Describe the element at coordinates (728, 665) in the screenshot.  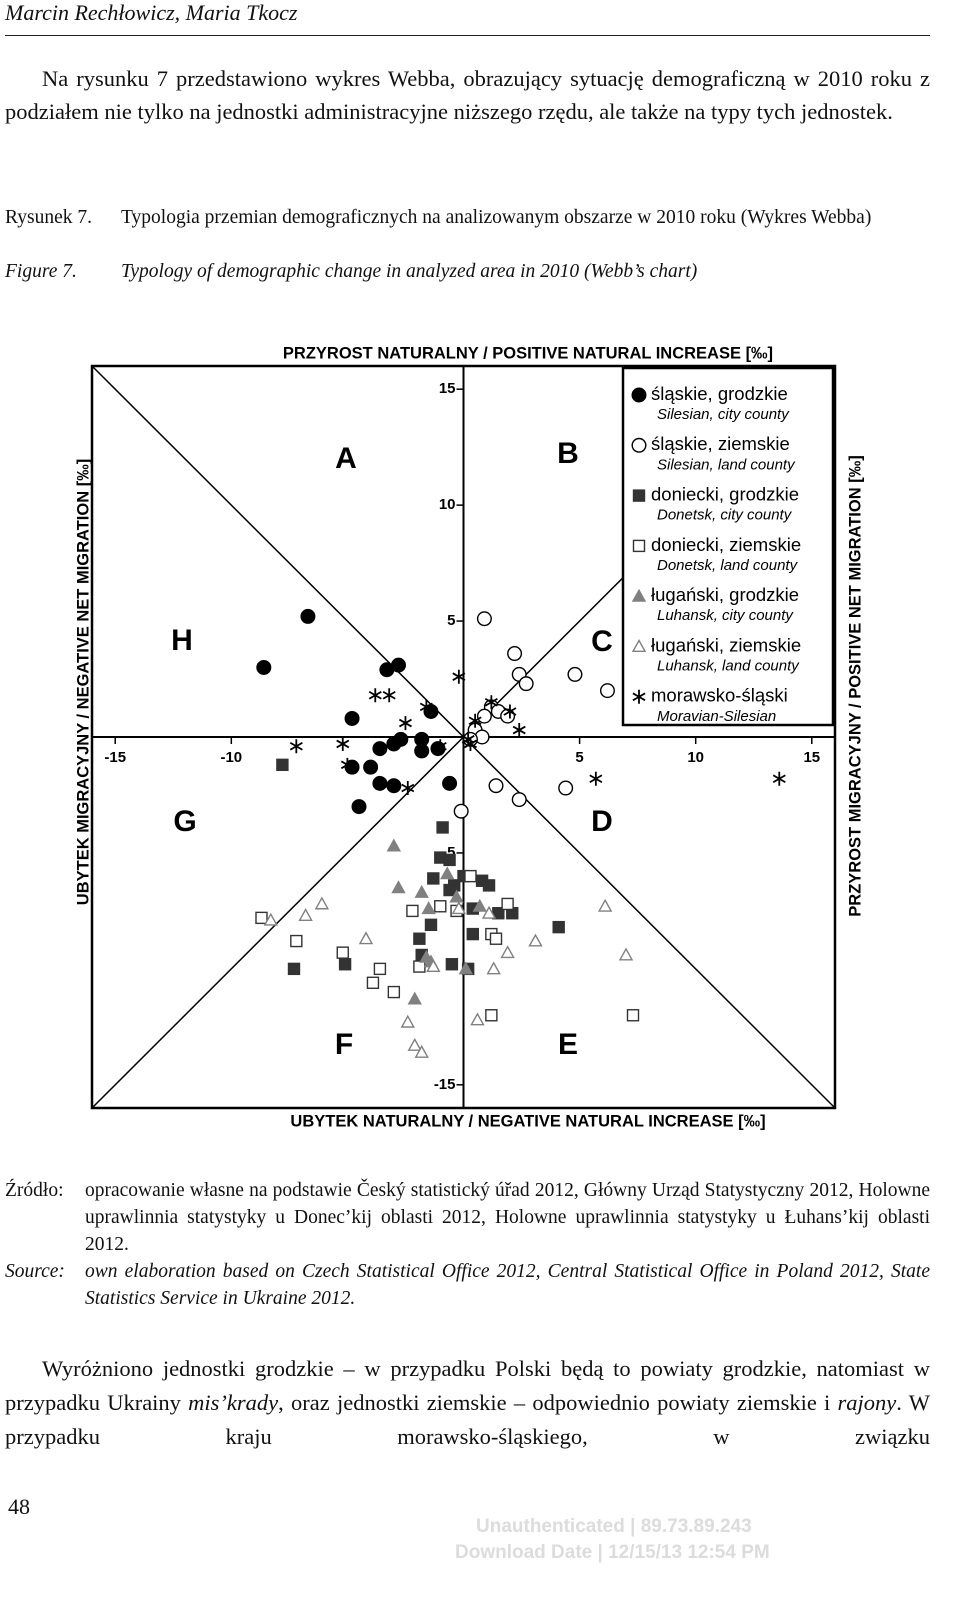
I see `legend-sublabel: Luhansk, land county` at that location.